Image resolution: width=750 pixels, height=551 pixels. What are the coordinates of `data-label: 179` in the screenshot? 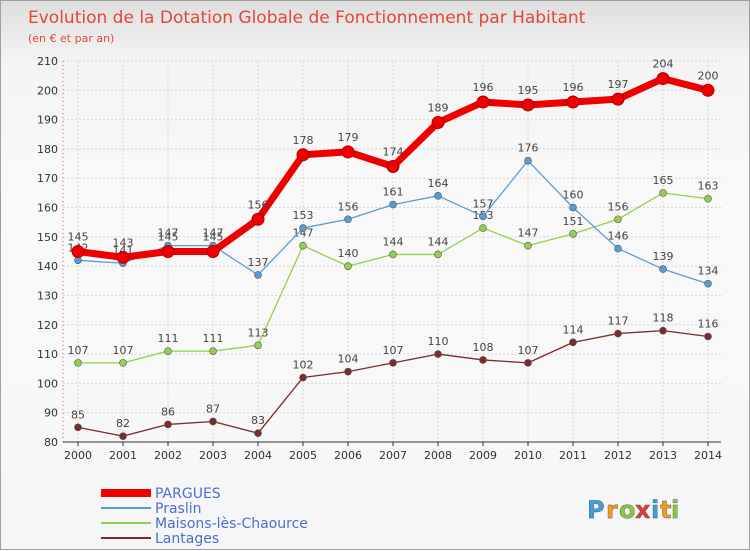 It's located at (348, 137).